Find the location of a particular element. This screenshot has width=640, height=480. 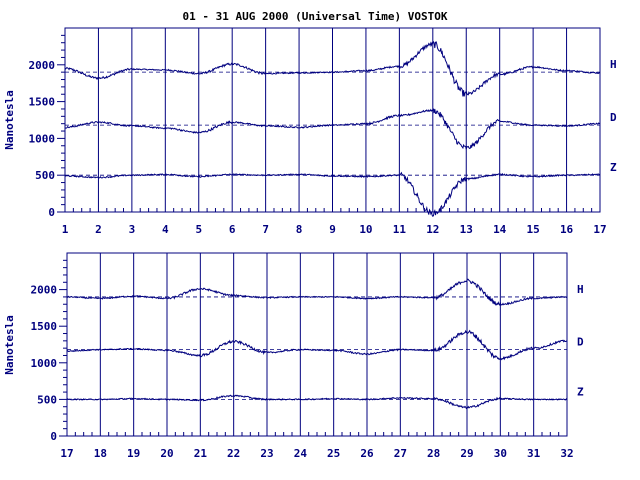

x-tick-label: 31 is located at coordinates (534, 453).